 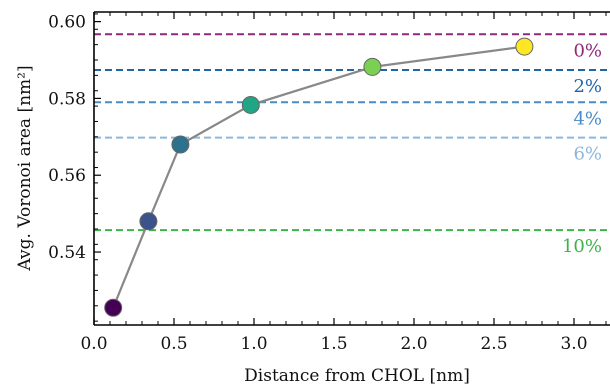 I want to click on y-ticks: 0.54 0.56 0.58 0.60, so click(x=74, y=167).